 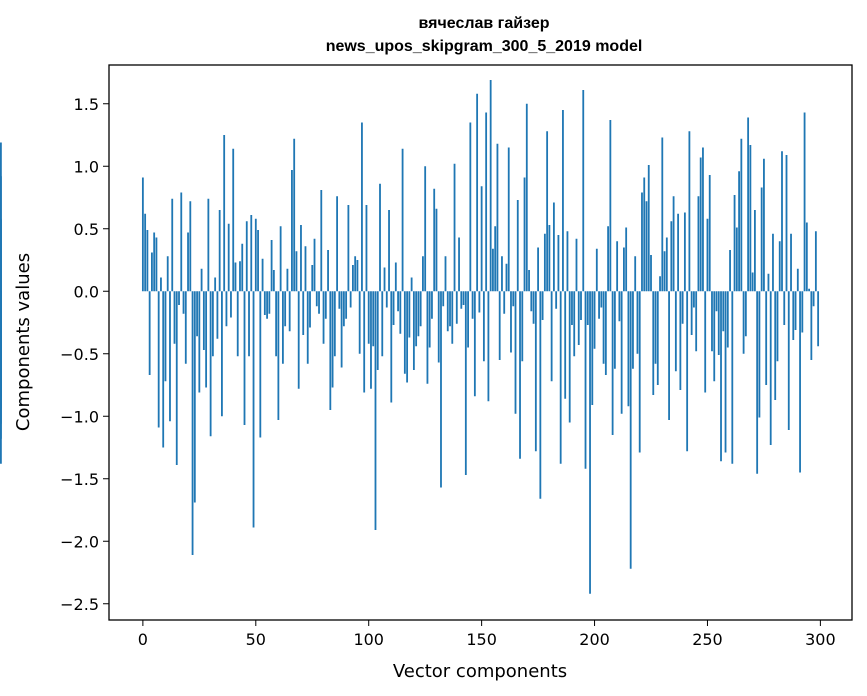 What do you see at coordinates (23, 342) in the screenshot?
I see `y-axis-label: Components values` at bounding box center [23, 342].